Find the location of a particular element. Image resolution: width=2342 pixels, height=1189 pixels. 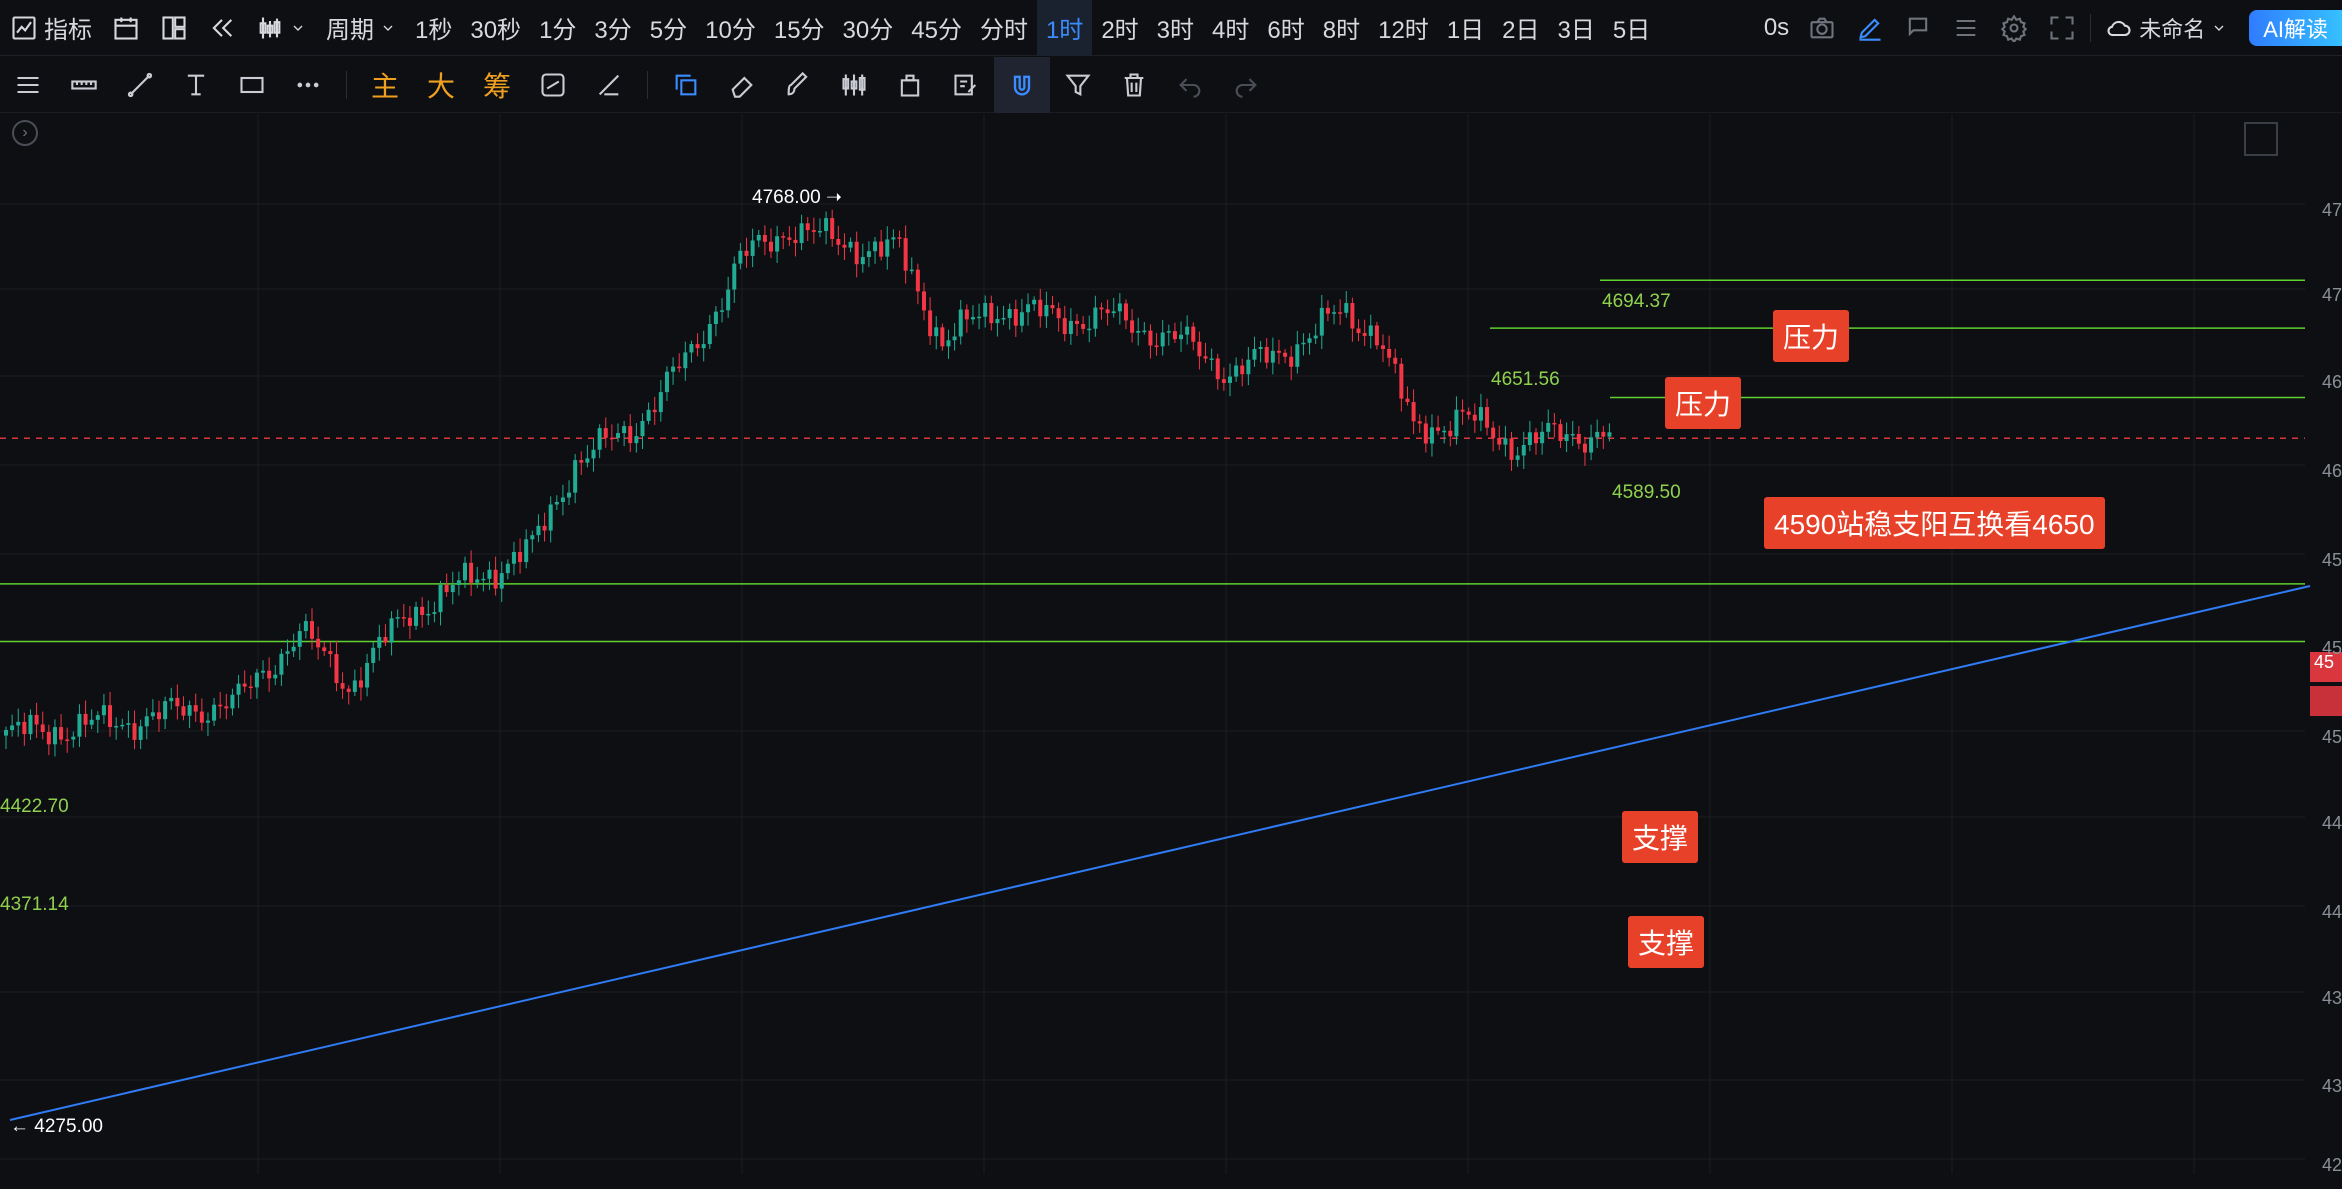

timeframe-12: 3时 is located at coordinates (1175, 30).